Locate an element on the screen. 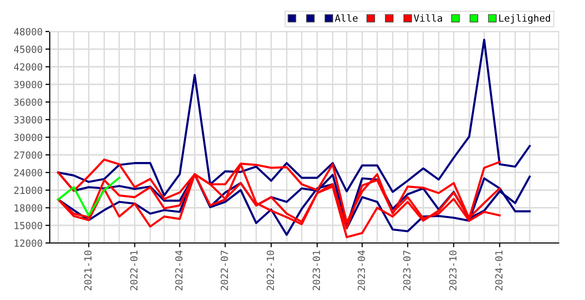  y-tick-label: 45000 is located at coordinates (28, 49).